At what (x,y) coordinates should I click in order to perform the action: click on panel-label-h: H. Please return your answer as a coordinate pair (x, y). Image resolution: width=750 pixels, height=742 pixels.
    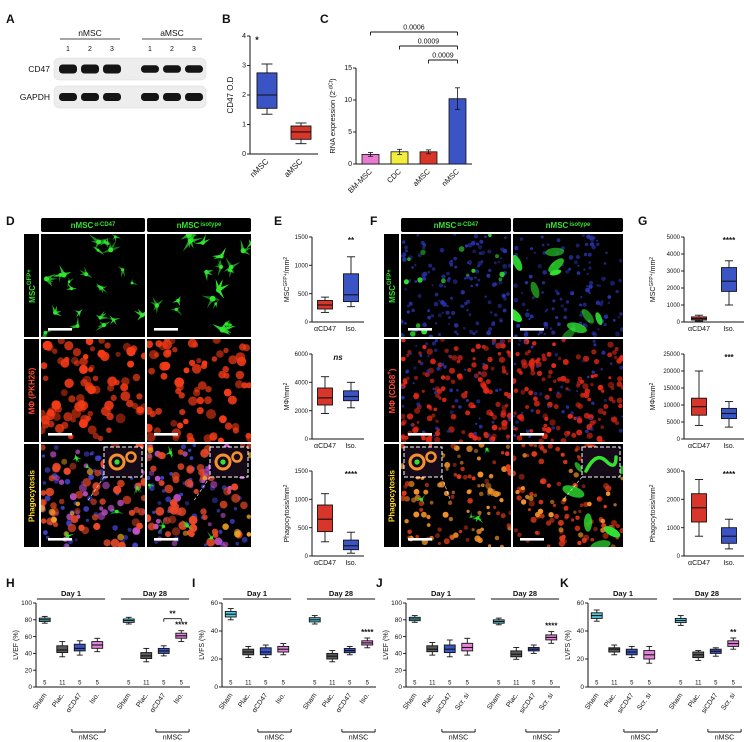
    Looking at the image, I should click on (10, 583).